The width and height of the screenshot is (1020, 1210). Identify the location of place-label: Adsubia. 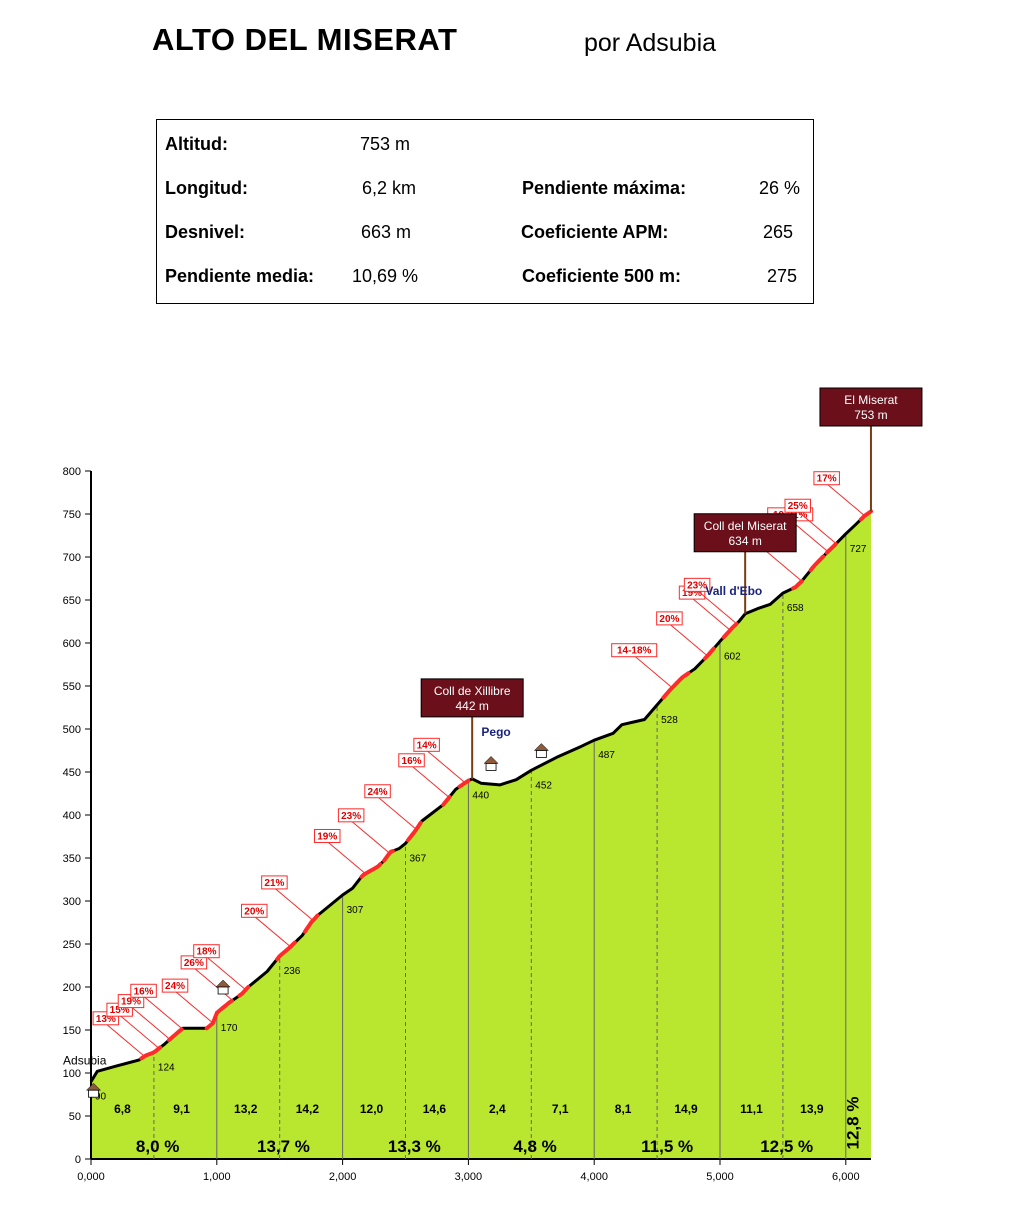
(85, 1060).